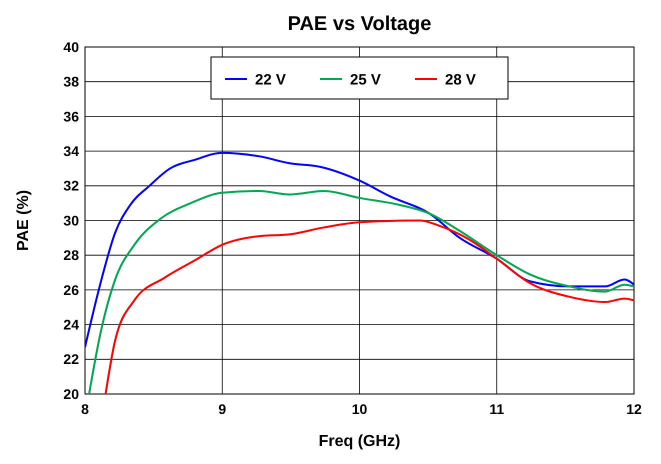 The image size is (661, 464). What do you see at coordinates (71, 220) in the screenshot?
I see `y-tick-label: 30` at bounding box center [71, 220].